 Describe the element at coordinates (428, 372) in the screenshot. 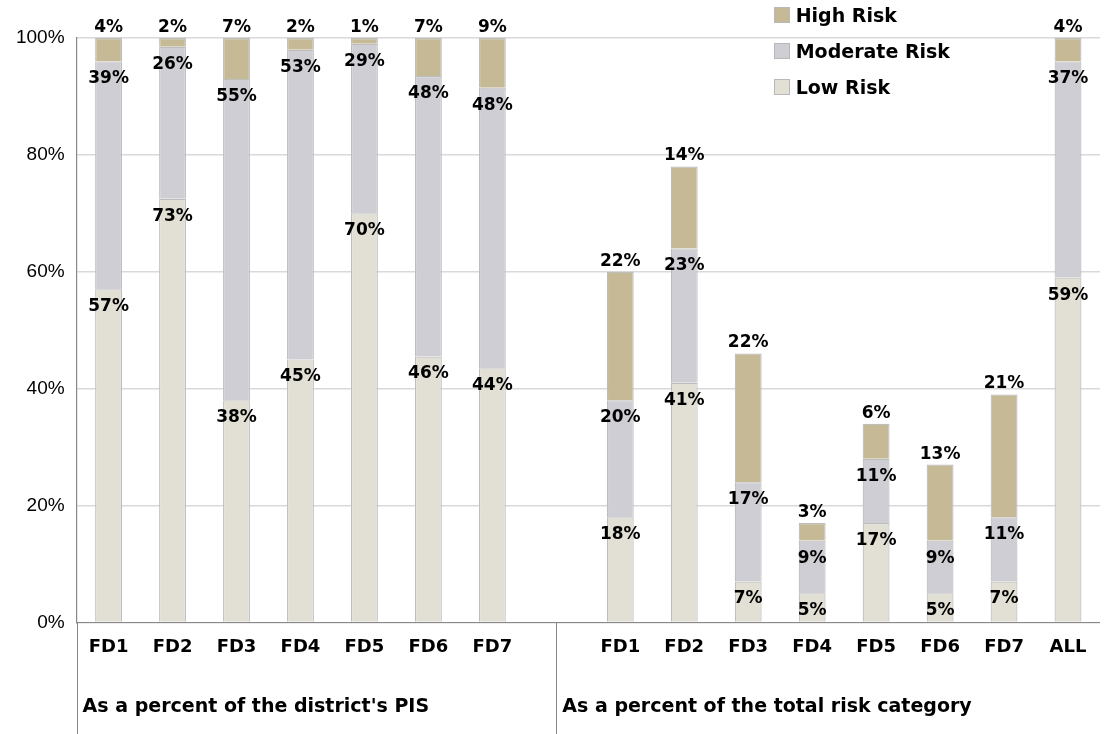

I see `data-label: 46%` at that location.